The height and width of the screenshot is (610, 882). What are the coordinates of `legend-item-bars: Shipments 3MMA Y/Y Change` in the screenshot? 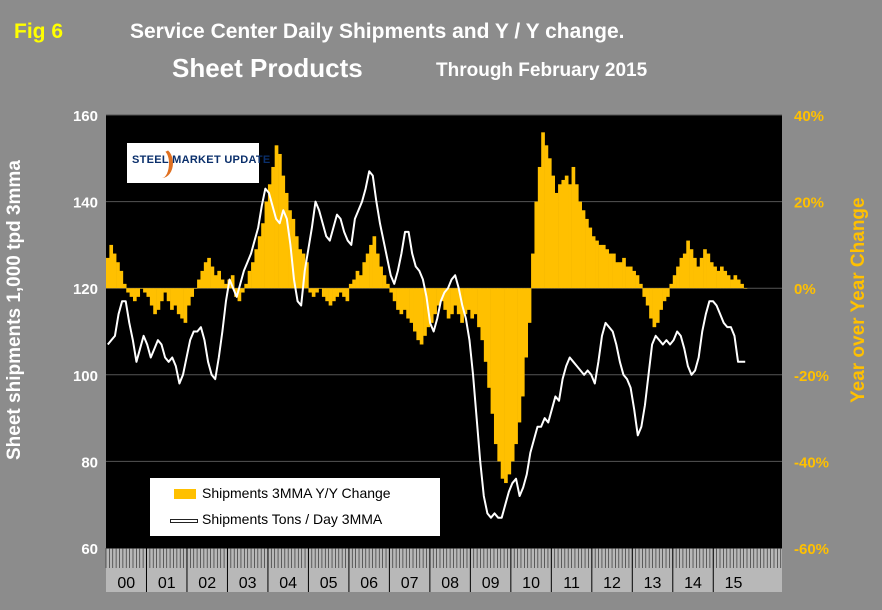 It's located at (295, 494).